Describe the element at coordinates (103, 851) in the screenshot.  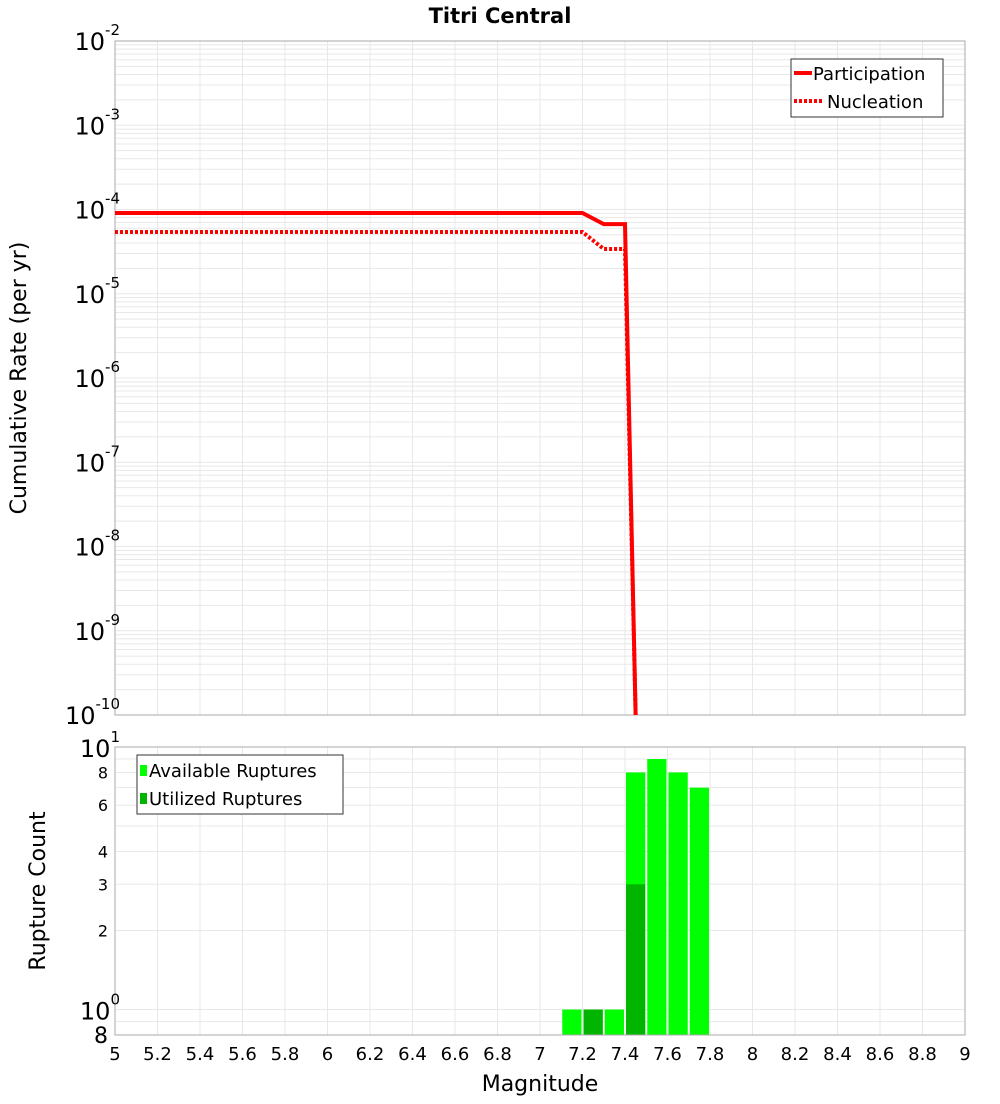
I see `y-tick-label: 4` at that location.